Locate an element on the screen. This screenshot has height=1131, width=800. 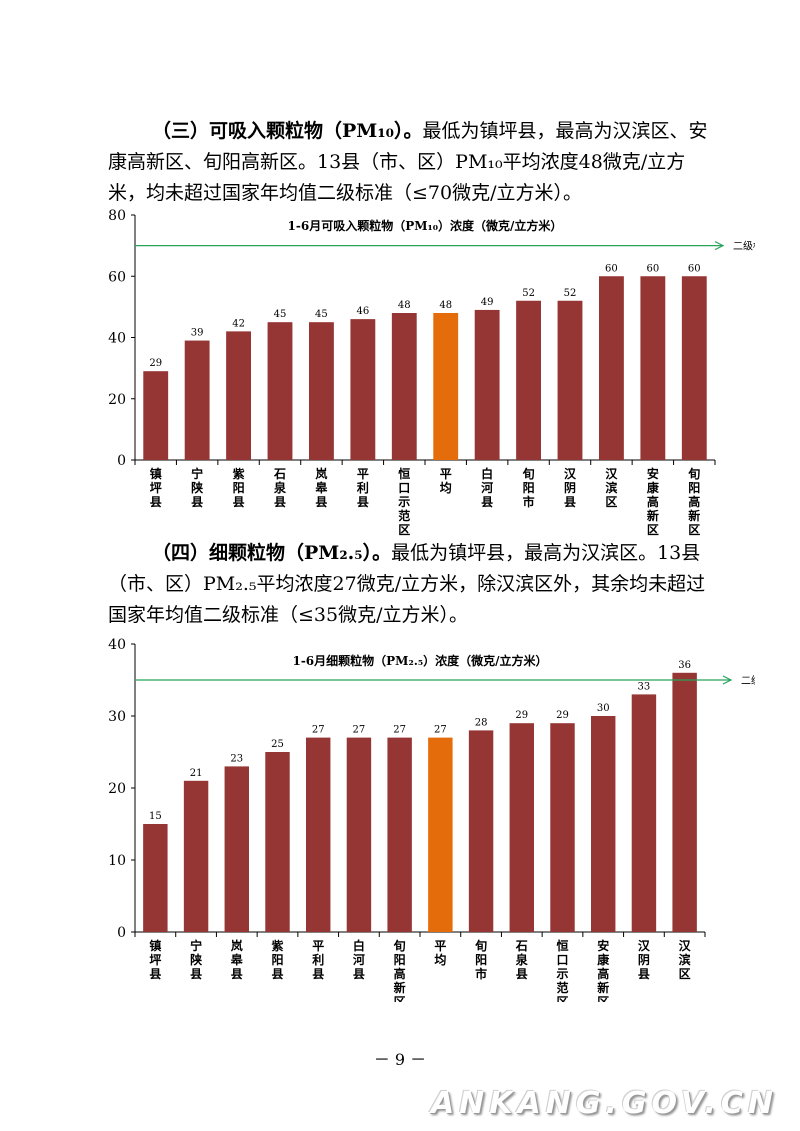
category-label: 汉滨区 is located at coordinates (685, 959).